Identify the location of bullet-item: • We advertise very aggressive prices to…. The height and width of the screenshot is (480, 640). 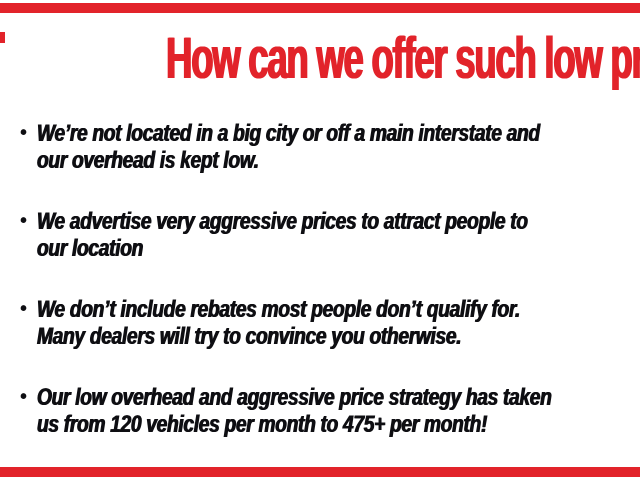
(325, 235).